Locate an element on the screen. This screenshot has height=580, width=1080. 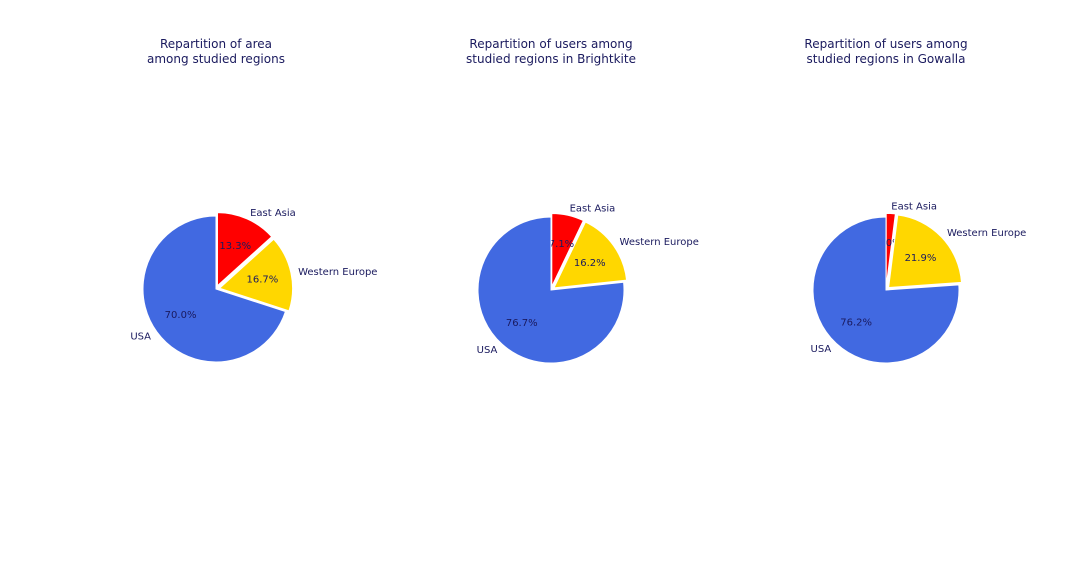
chart-title-line: studied regions in Gowalla is located at coordinates (886, 59).